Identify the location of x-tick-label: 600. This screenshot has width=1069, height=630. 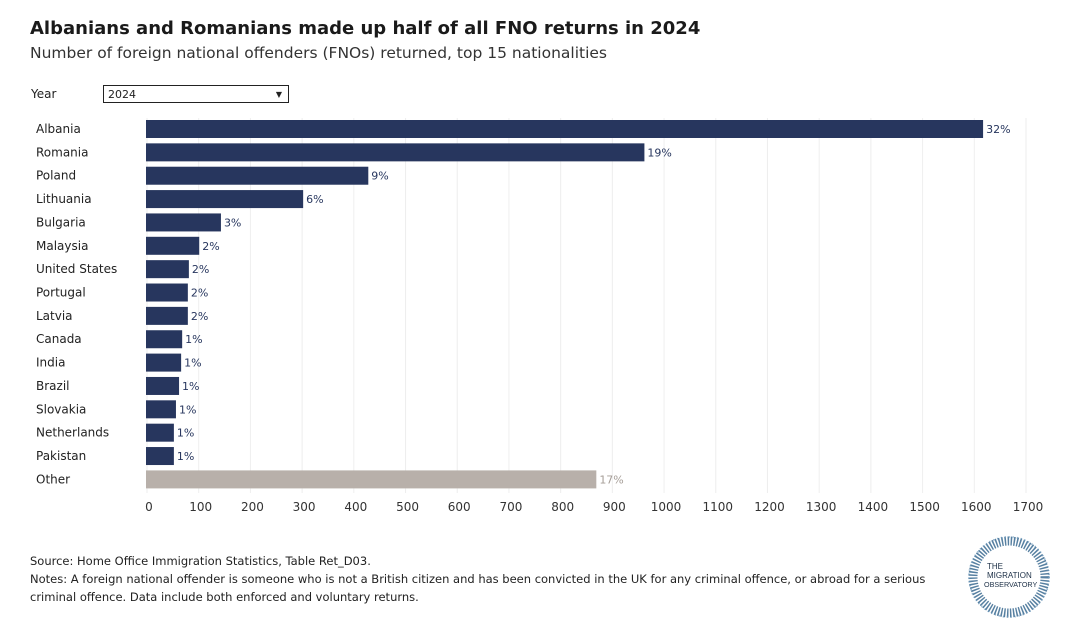
(459, 507).